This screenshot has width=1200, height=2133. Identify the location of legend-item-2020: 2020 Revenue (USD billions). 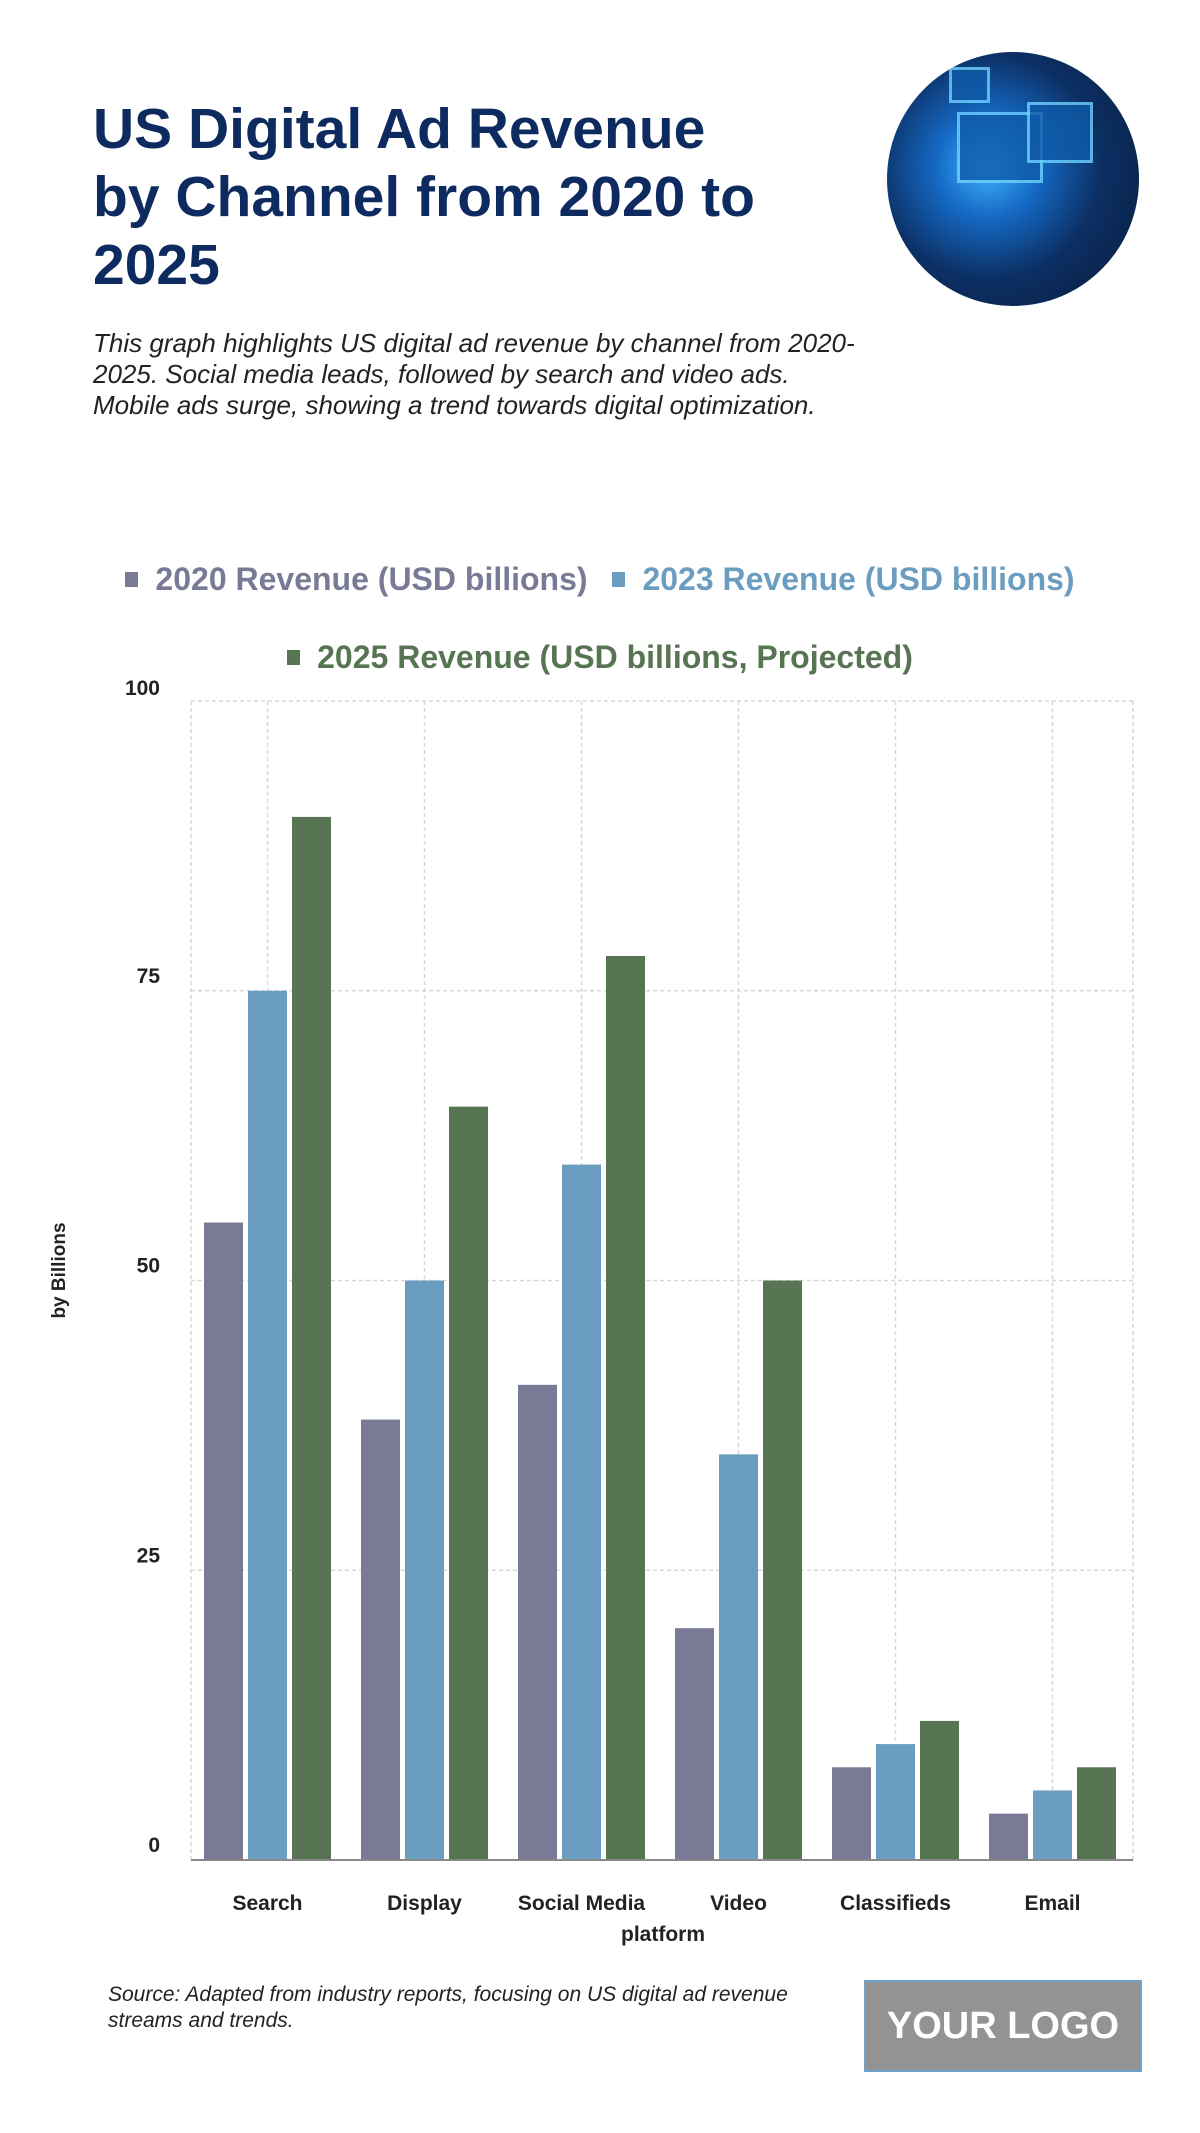
(356, 579).